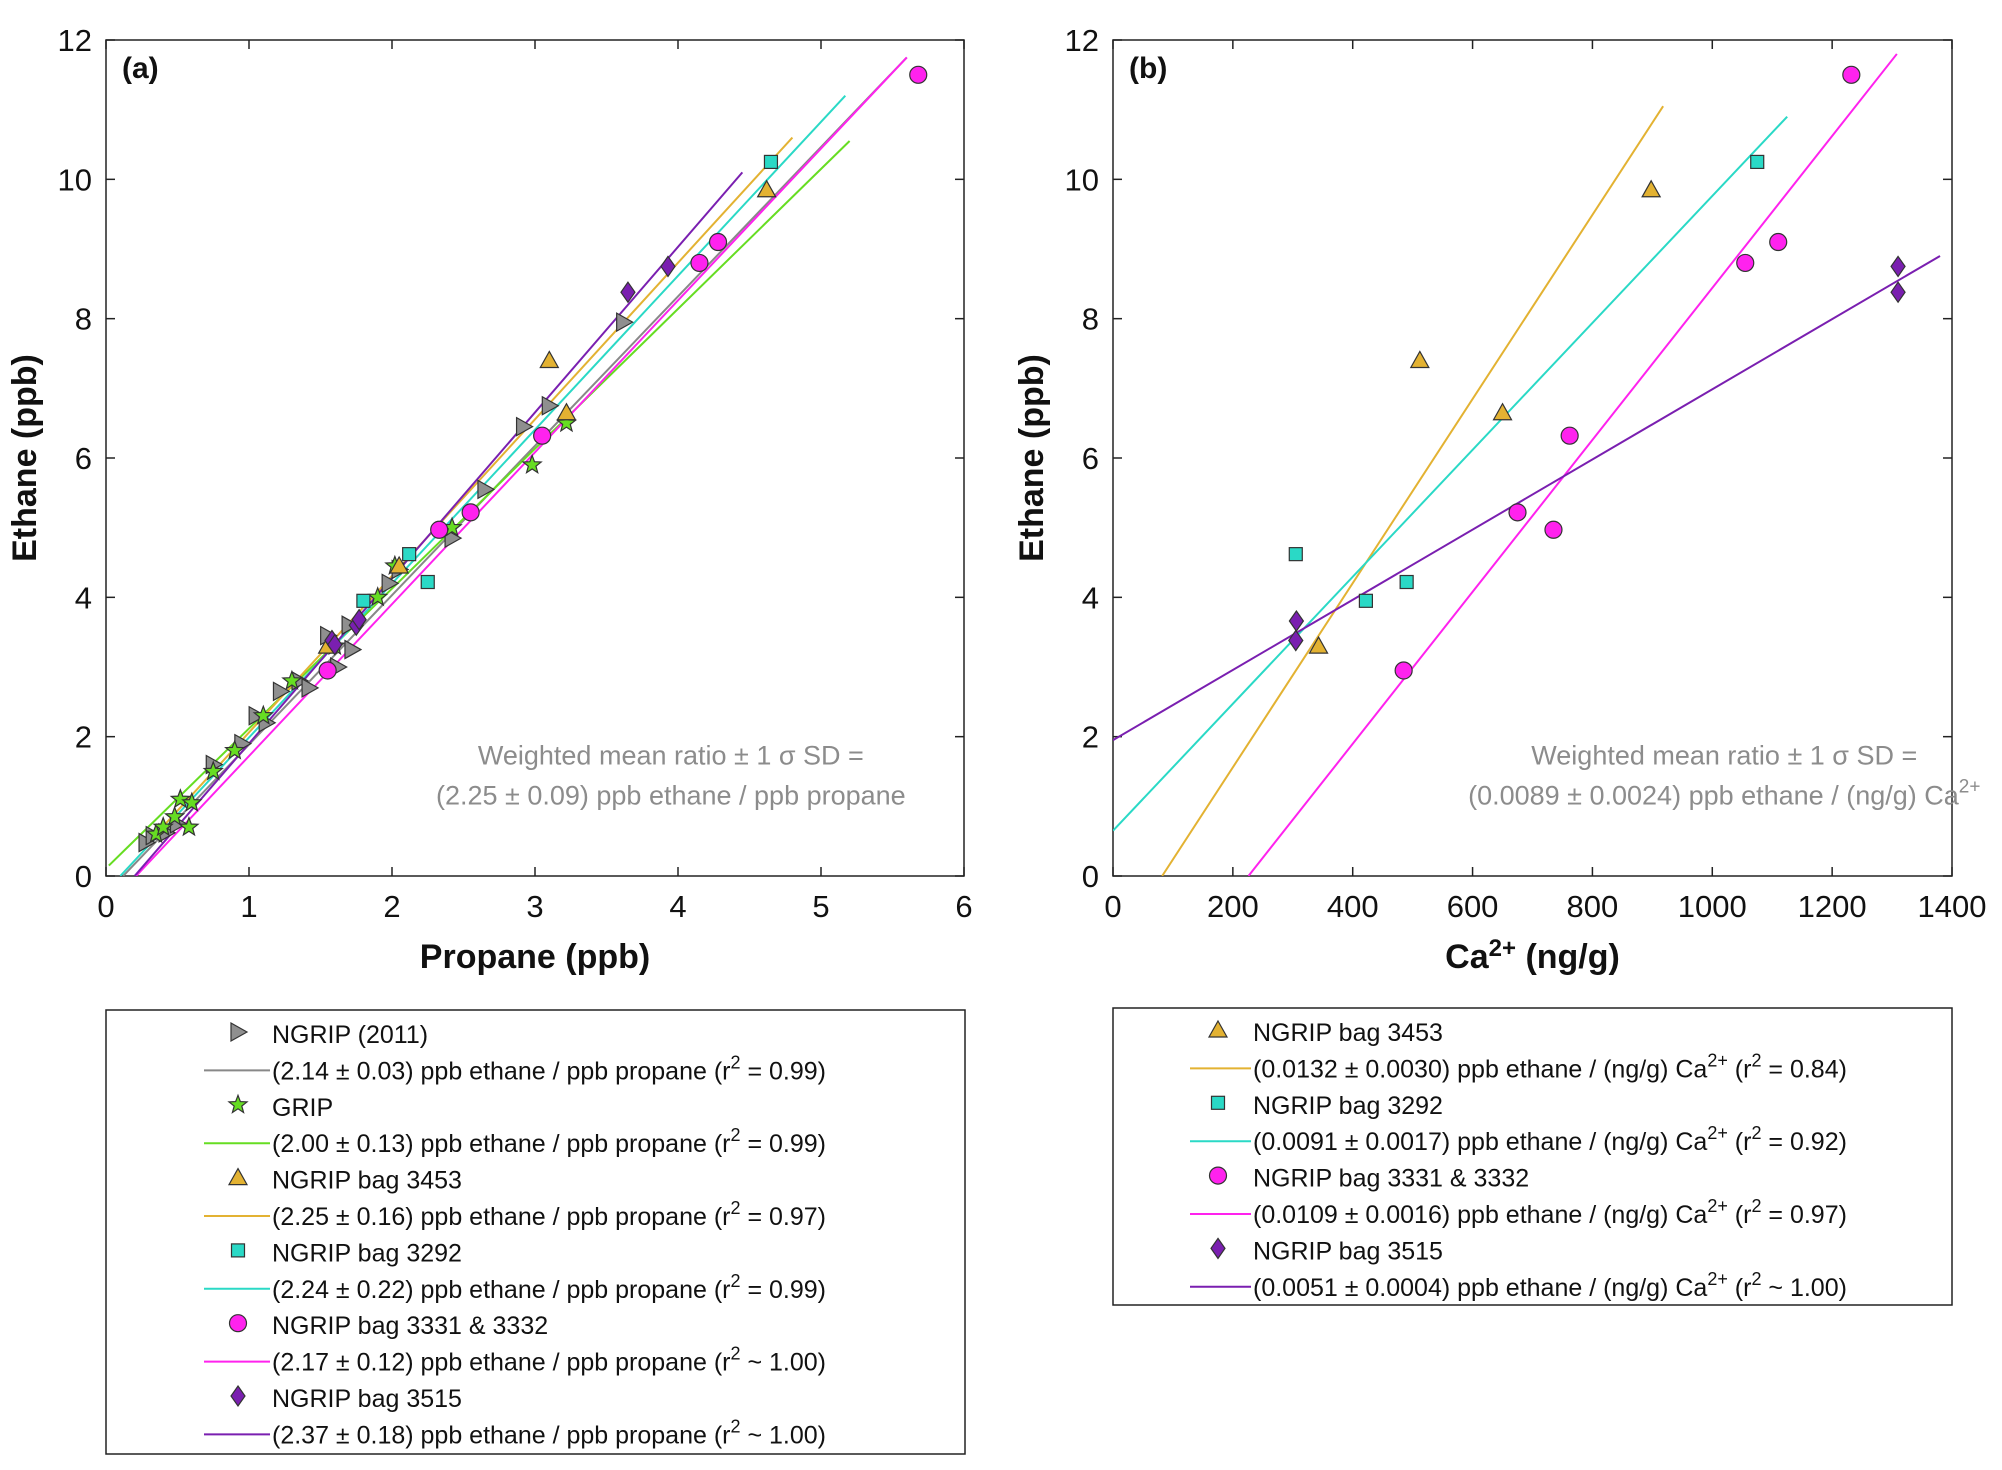  What do you see at coordinates (1473, 906) in the screenshot?
I see `x-tick-label: 600` at bounding box center [1473, 906].